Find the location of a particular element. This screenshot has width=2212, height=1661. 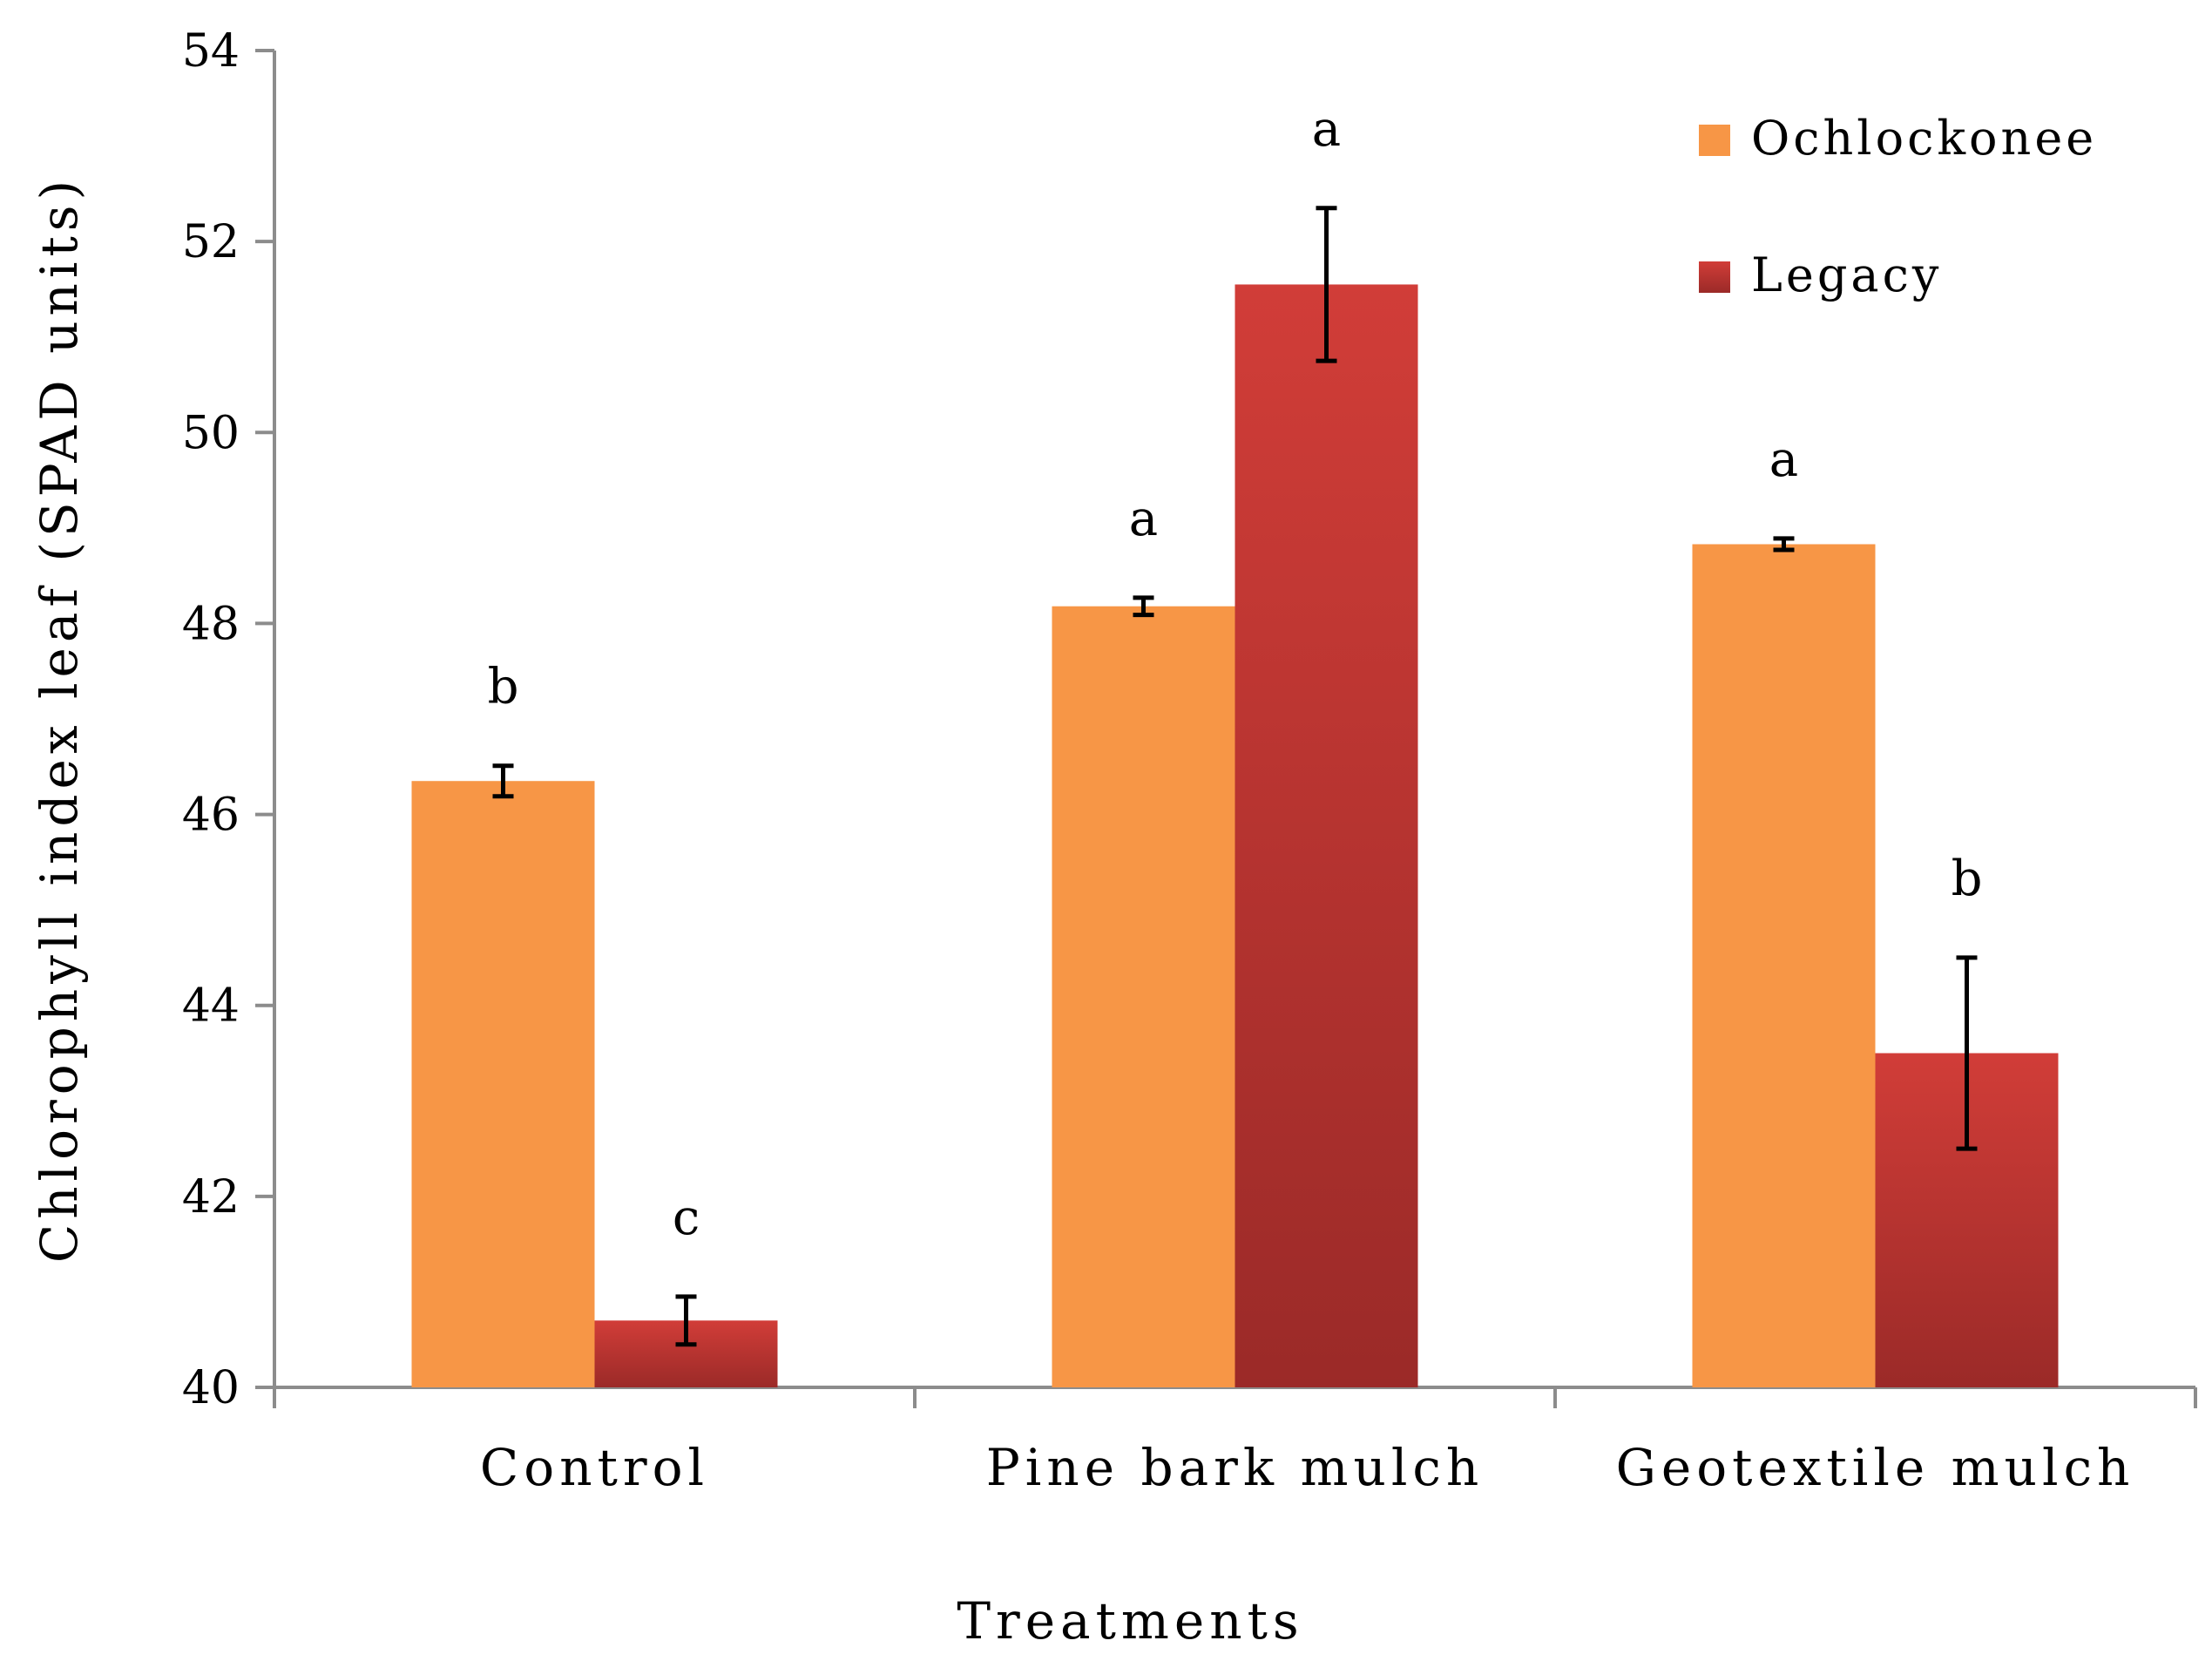

significance-label: c is located at coordinates (686, 1218).